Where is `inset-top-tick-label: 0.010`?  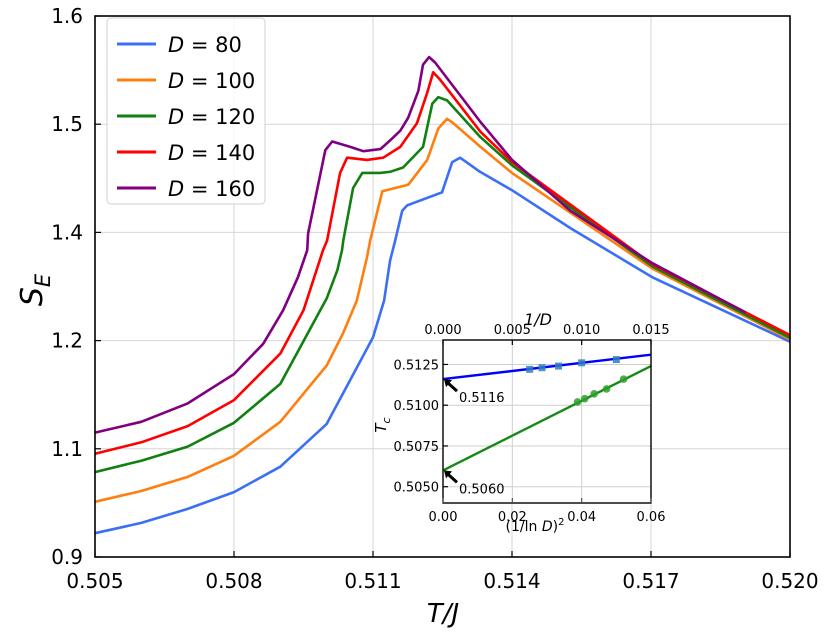 inset-top-tick-label: 0.010 is located at coordinates (581, 330).